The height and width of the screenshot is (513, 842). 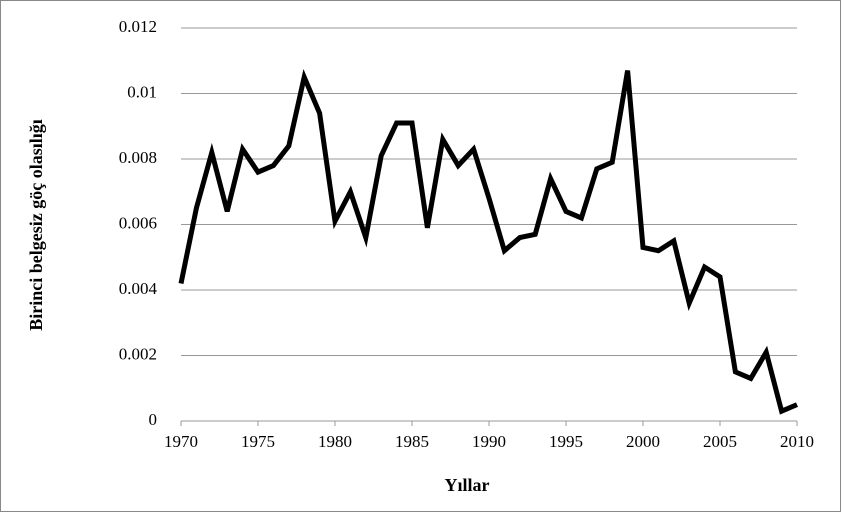 What do you see at coordinates (138, 353) in the screenshot?
I see `y-tick-label: 0.002` at bounding box center [138, 353].